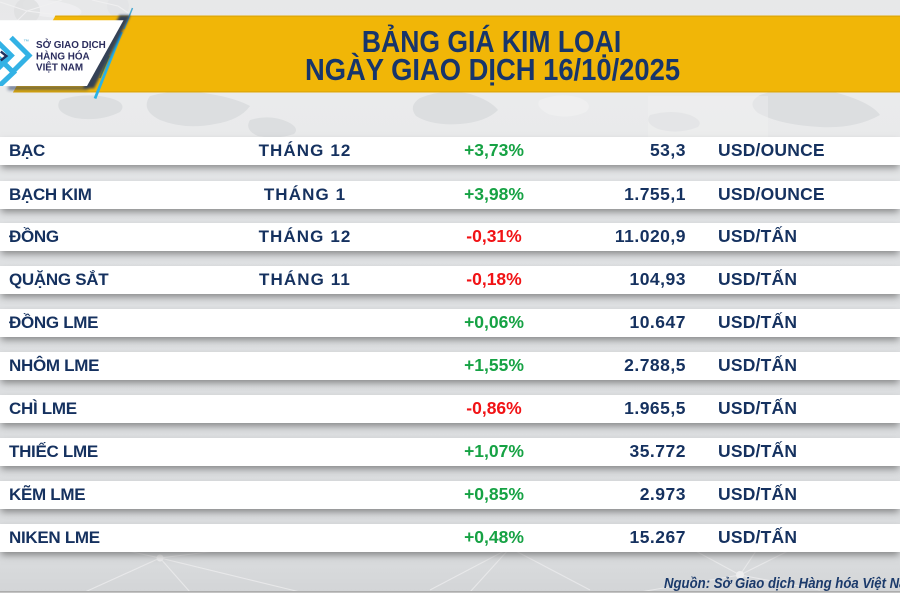 The image size is (900, 600). What do you see at coordinates (63, 55) in the screenshot?
I see `svg-text: HÀNG HÓA` at bounding box center [63, 55].